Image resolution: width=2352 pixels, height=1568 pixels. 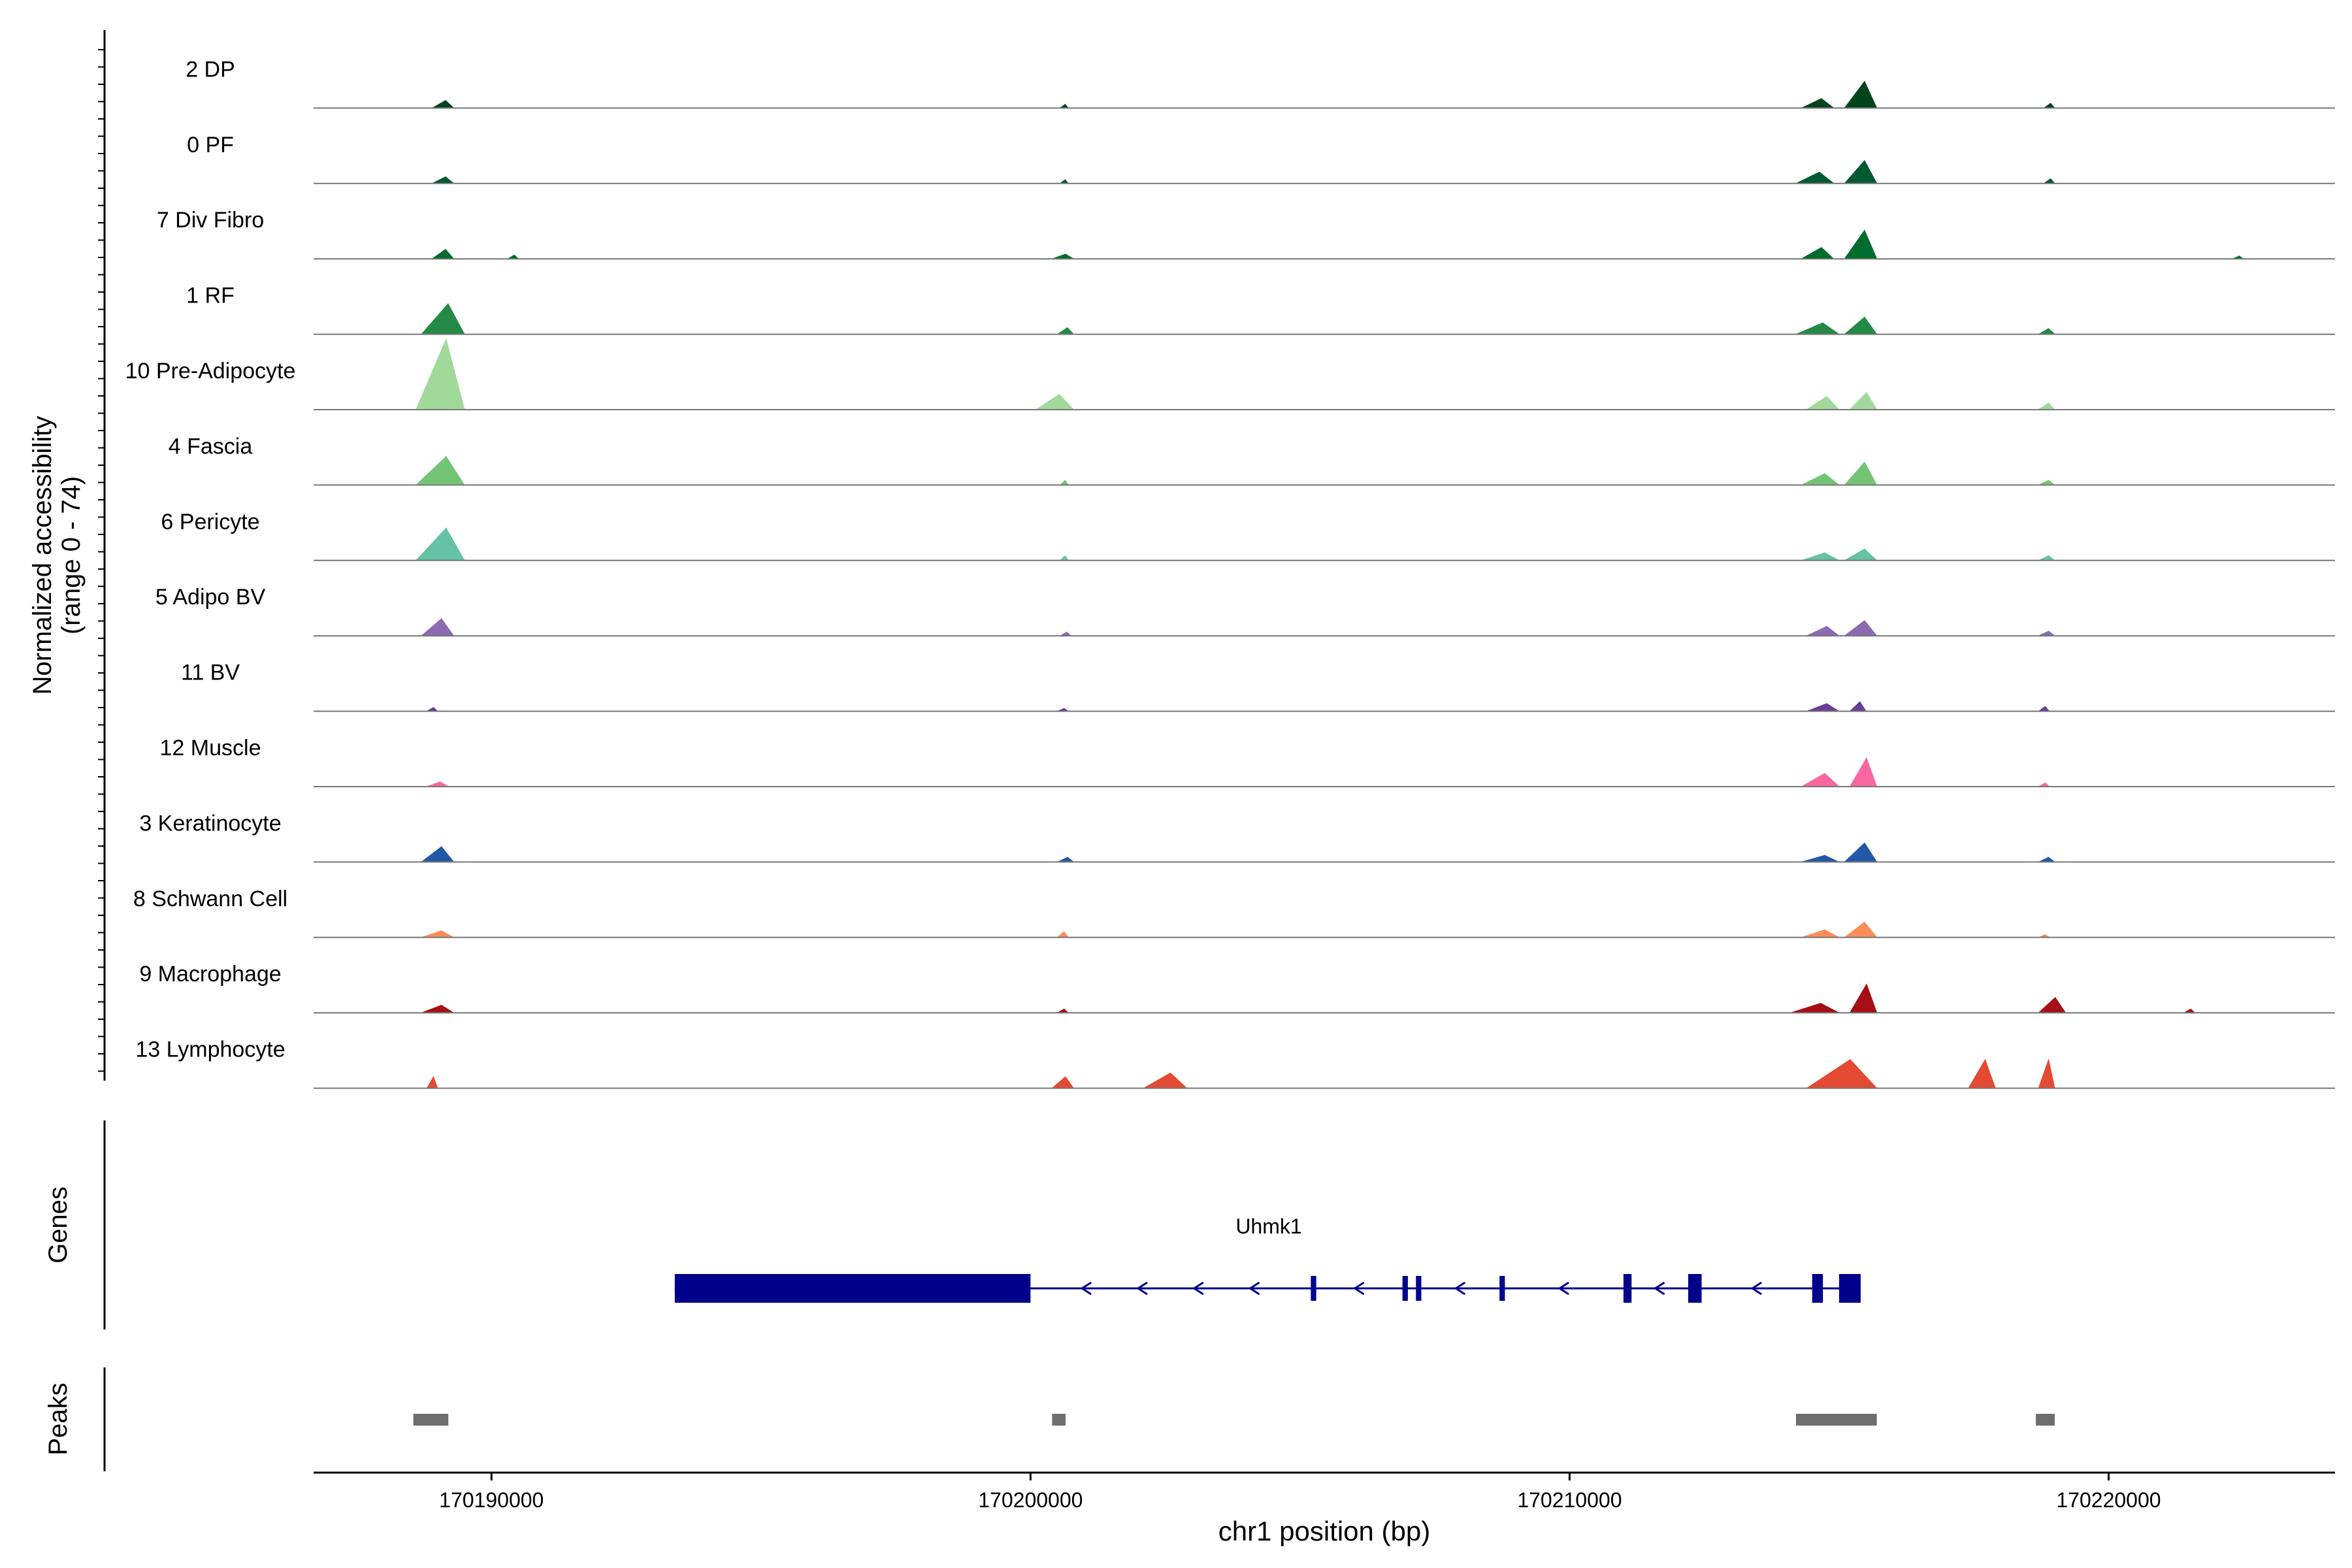 What do you see at coordinates (71, 555) in the screenshot?
I see `y-axis-range-label: (range 0 - 74)` at bounding box center [71, 555].